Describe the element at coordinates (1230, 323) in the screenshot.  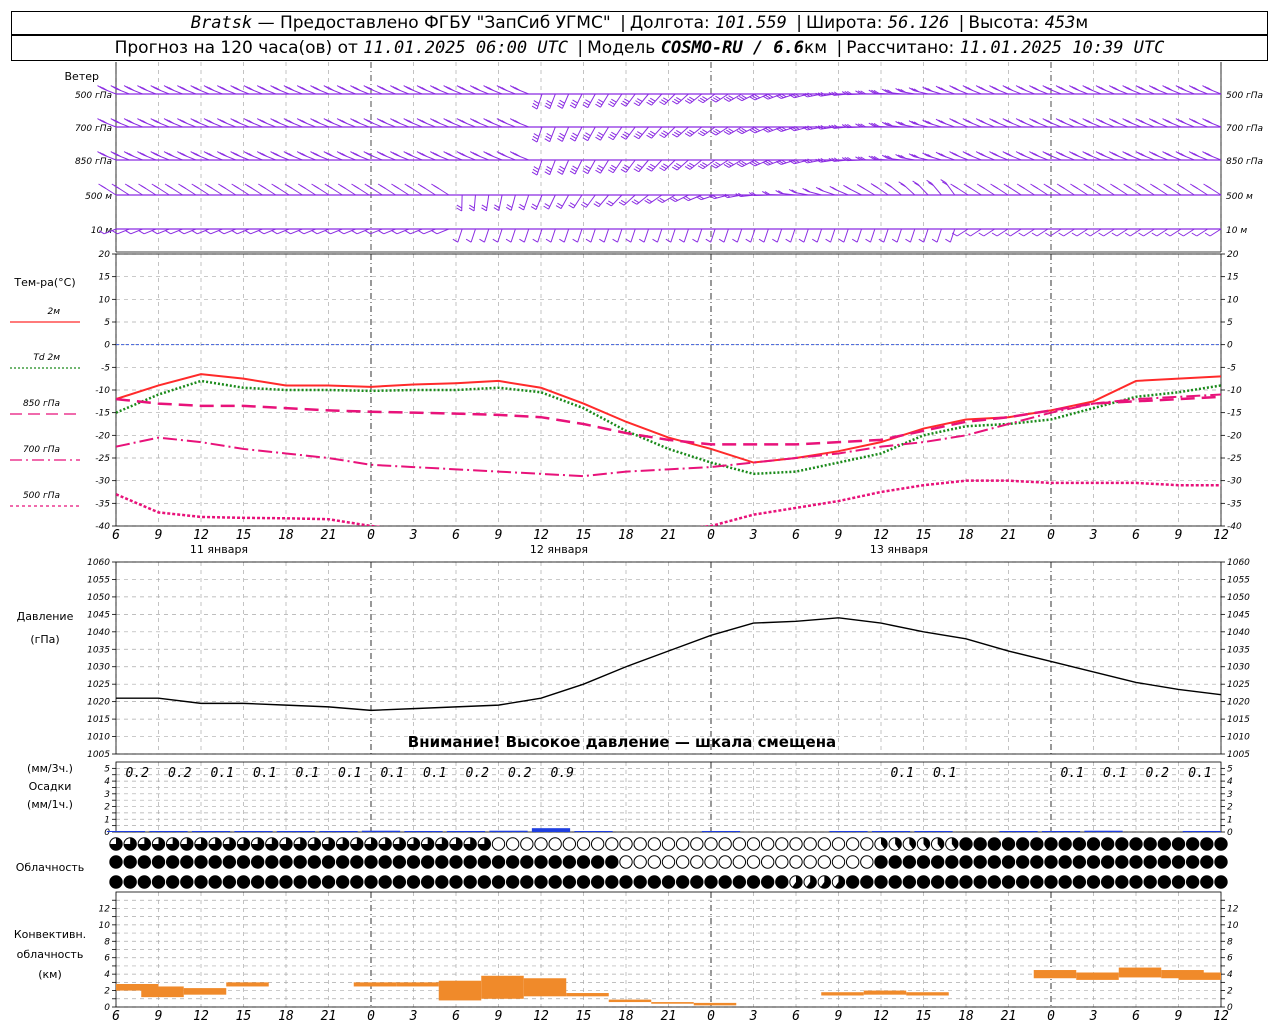
I see `temp-ytick-label-right: 5` at that location.